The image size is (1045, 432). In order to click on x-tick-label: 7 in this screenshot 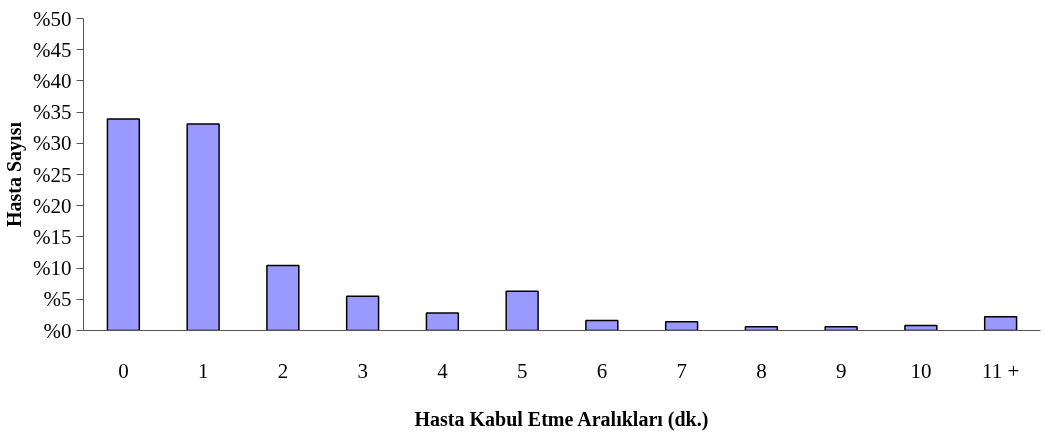, I will do `click(681, 370)`.